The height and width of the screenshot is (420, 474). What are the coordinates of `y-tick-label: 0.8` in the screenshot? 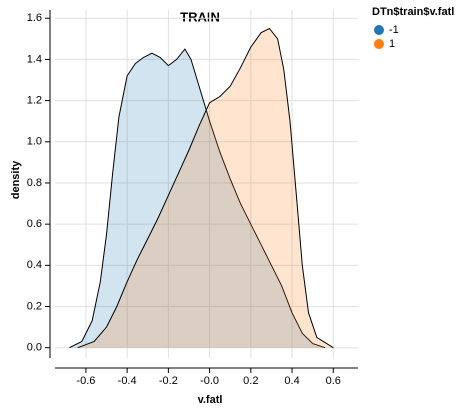 It's located at (34, 183).